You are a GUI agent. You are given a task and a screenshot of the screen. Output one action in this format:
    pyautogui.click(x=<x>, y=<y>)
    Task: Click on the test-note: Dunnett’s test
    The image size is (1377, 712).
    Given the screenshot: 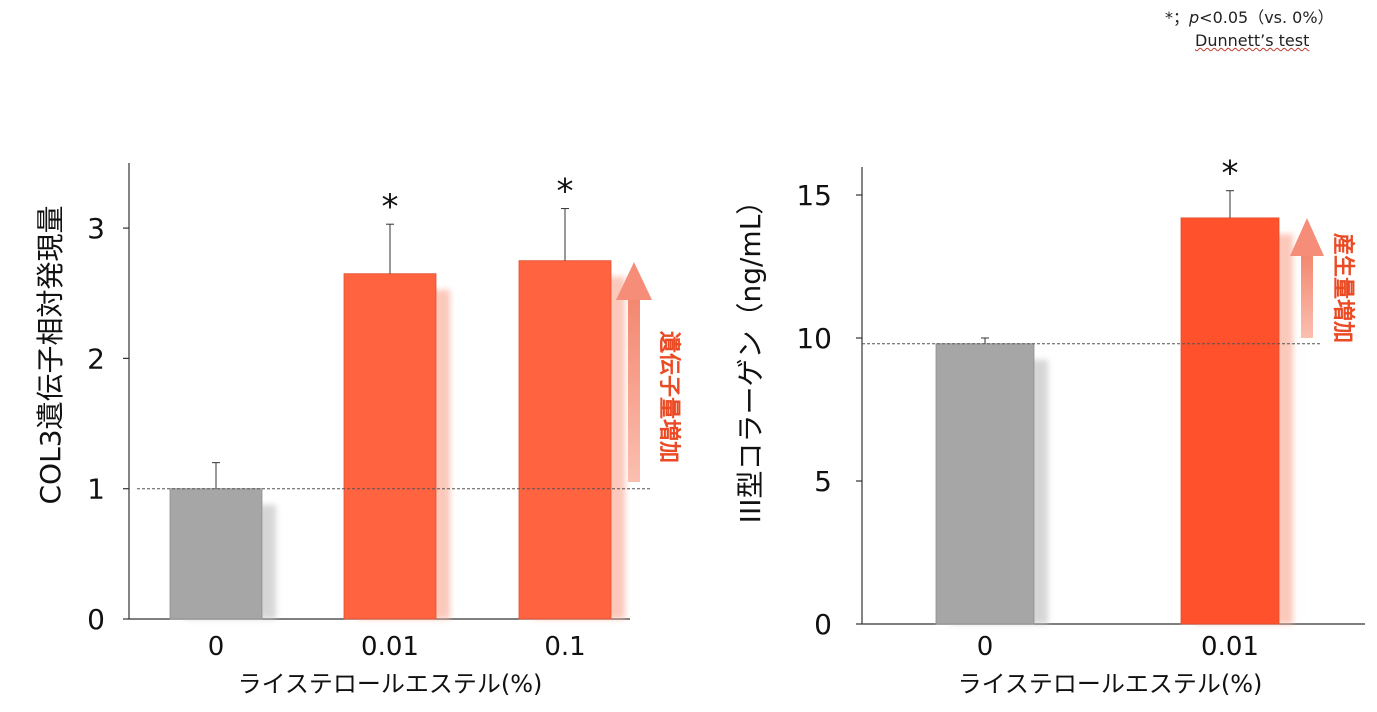 What is the action you would take?
    pyautogui.click(x=1252, y=41)
    